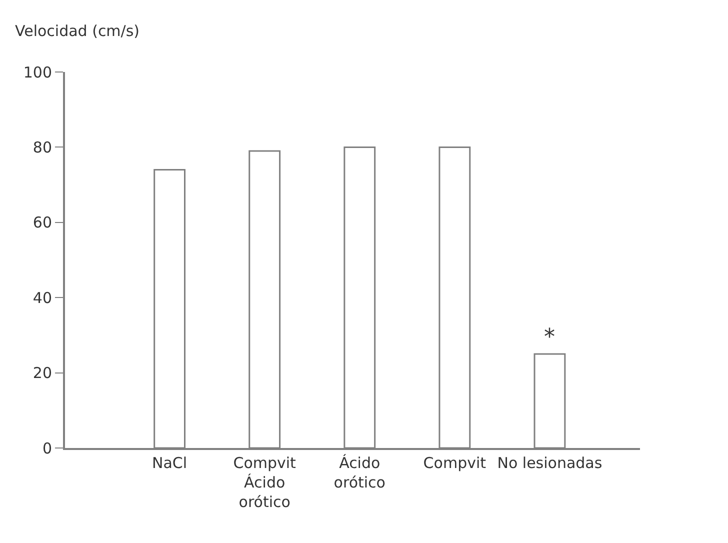 The width and height of the screenshot is (728, 543). Describe the element at coordinates (42, 147) in the screenshot. I see `y-tick-label: 80` at that location.